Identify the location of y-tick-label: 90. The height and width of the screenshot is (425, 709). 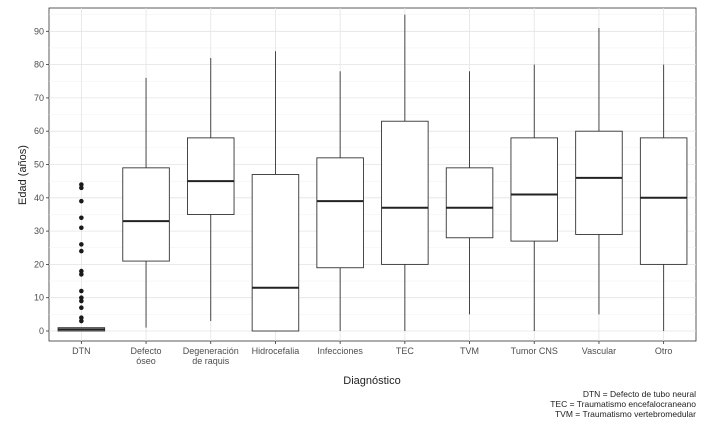
(39, 31).